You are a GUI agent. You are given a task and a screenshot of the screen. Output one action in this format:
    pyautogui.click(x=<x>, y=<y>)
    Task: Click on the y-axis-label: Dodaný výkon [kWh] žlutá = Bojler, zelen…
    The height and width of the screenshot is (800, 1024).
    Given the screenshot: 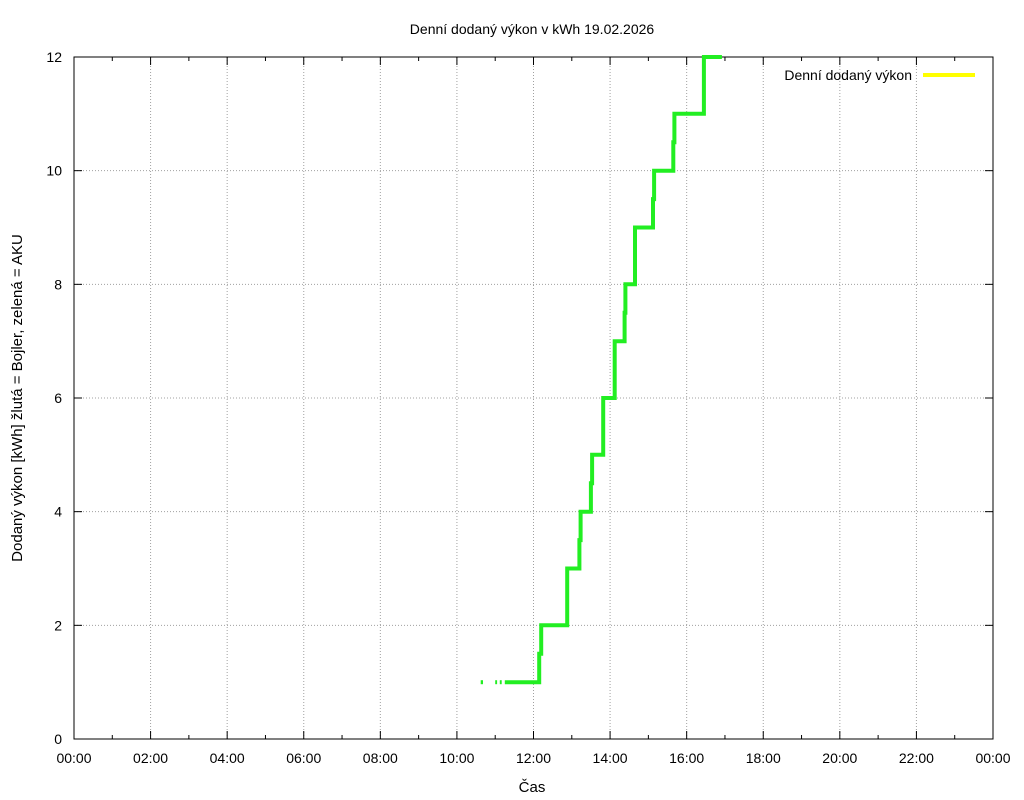 What is the action you would take?
    pyautogui.click(x=17, y=398)
    